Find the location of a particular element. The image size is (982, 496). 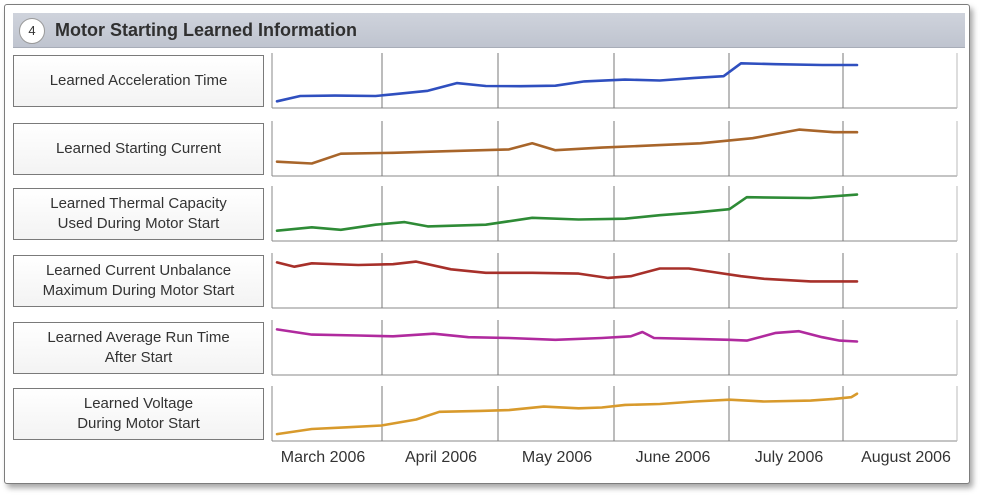

series-name: Learned Average Run Time After Start is located at coordinates (138, 347).